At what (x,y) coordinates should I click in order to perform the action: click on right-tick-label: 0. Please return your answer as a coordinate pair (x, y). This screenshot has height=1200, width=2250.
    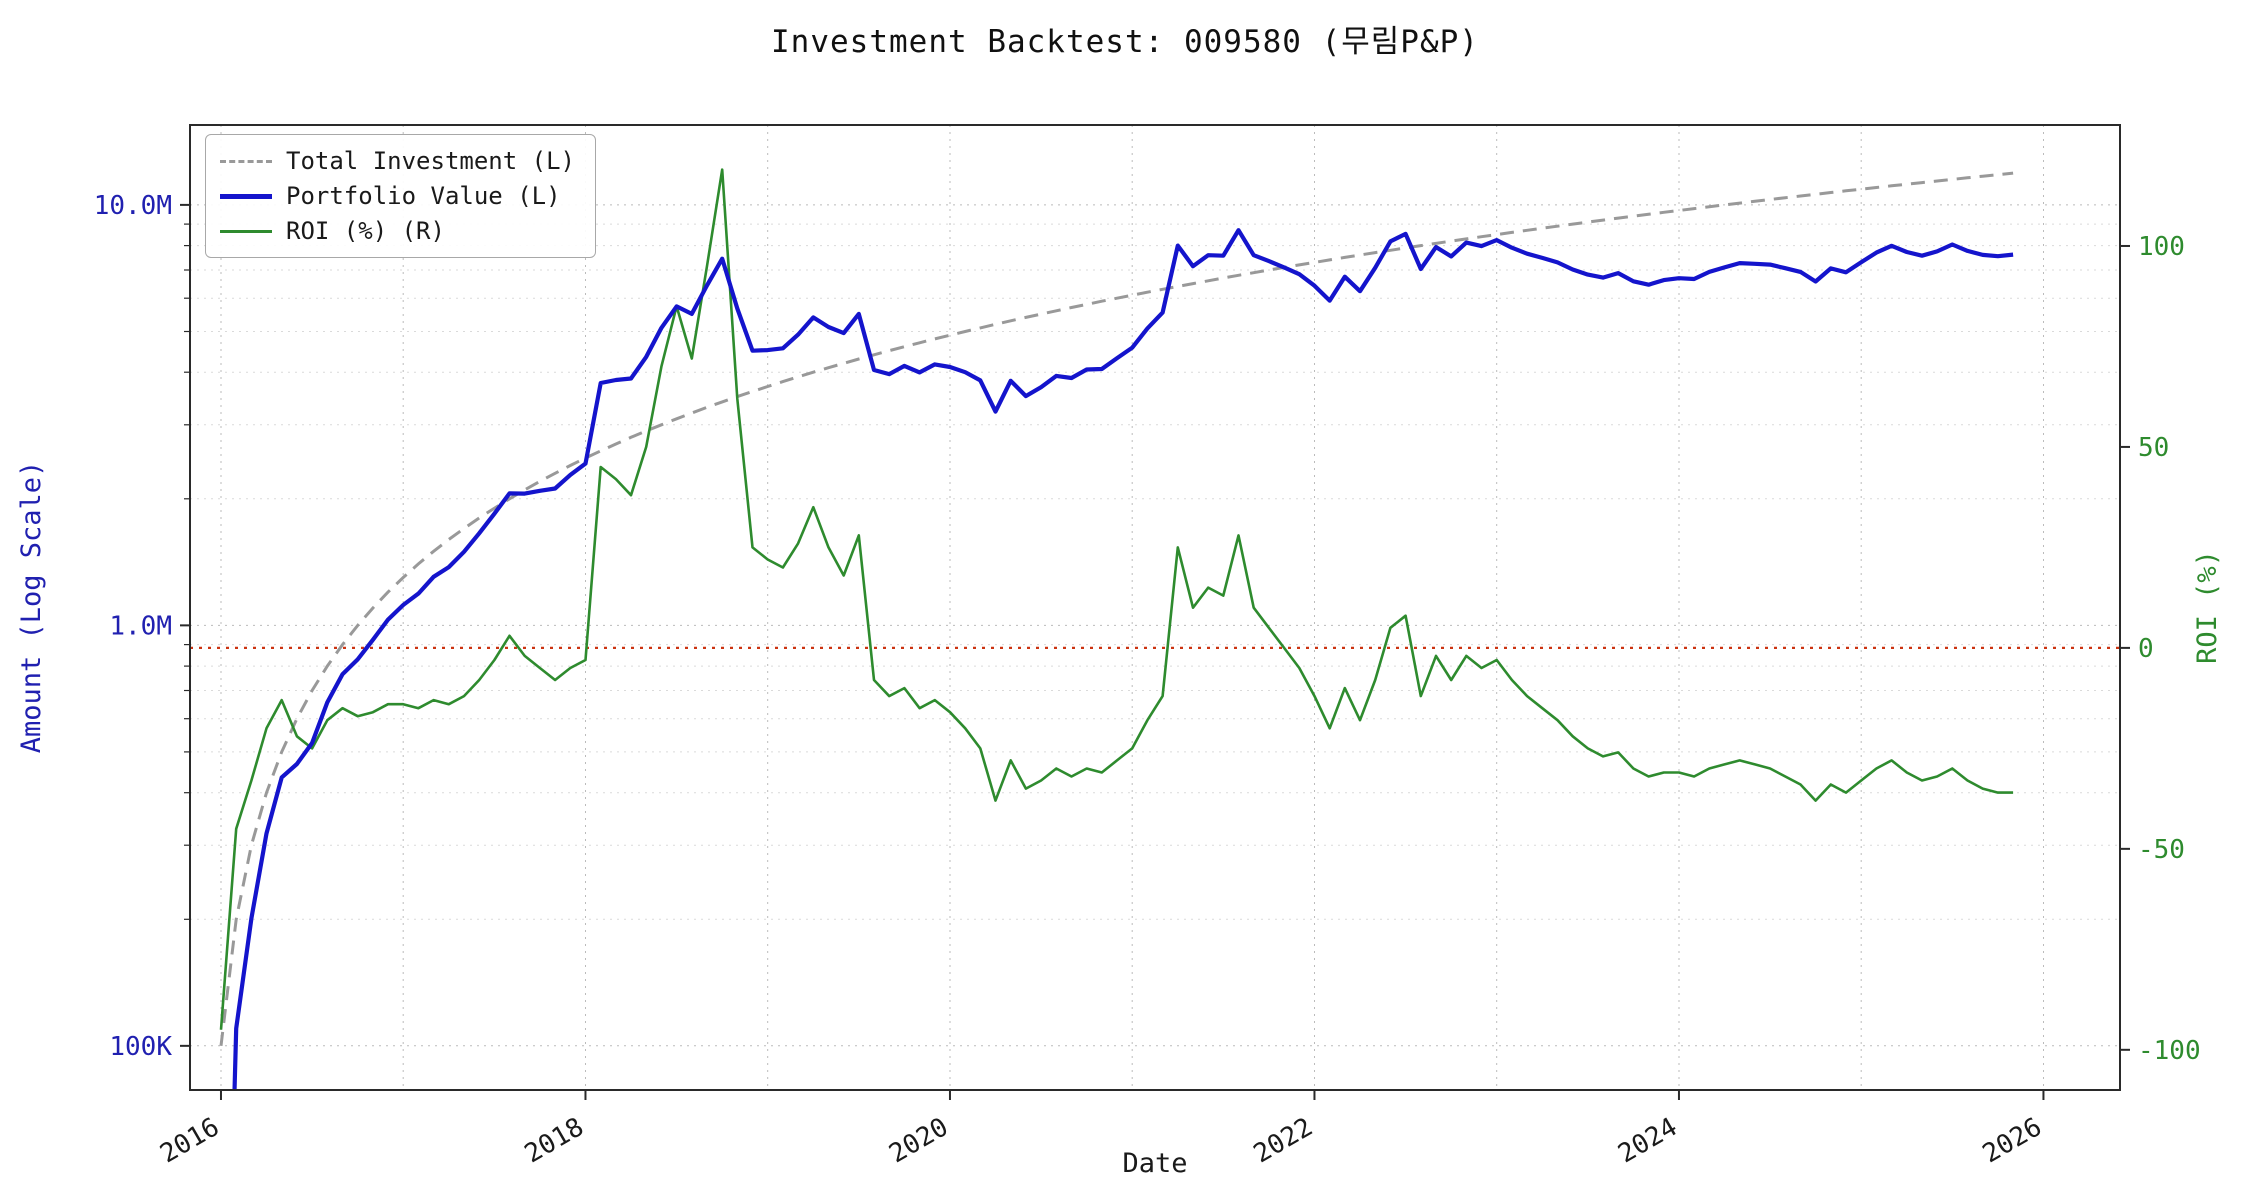
    Looking at the image, I should click on (2146, 649).